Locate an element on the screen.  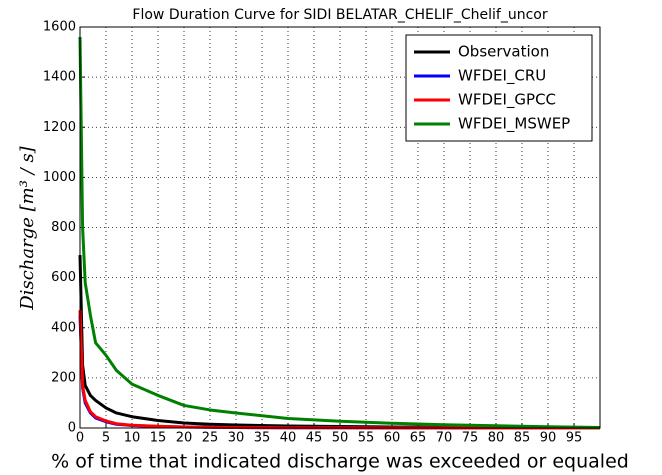
legend-label: WFDEI_MSWEP is located at coordinates (514, 124).